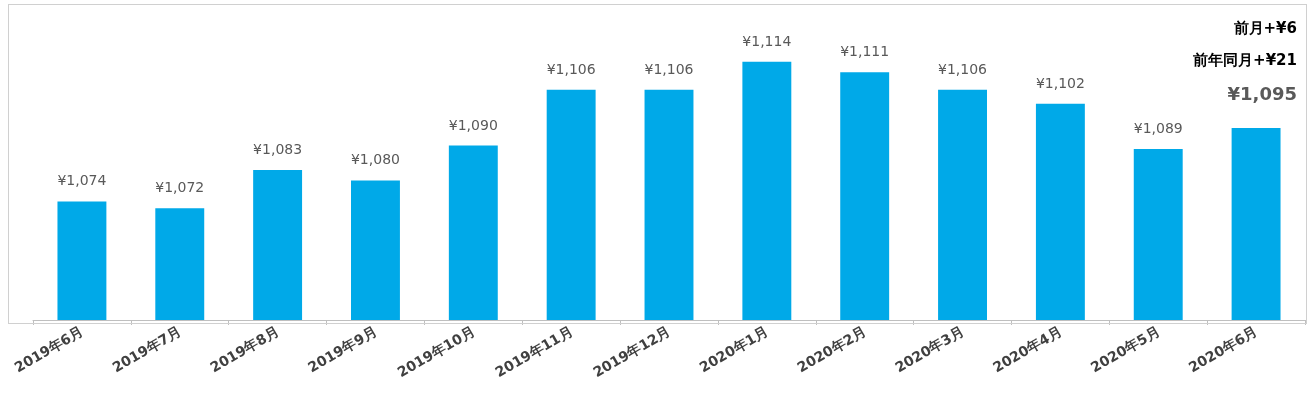 Image resolution: width=1311 pixels, height=406 pixels. What do you see at coordinates (82, 180) in the screenshot?
I see `data-label: ¥1,074` at bounding box center [82, 180].